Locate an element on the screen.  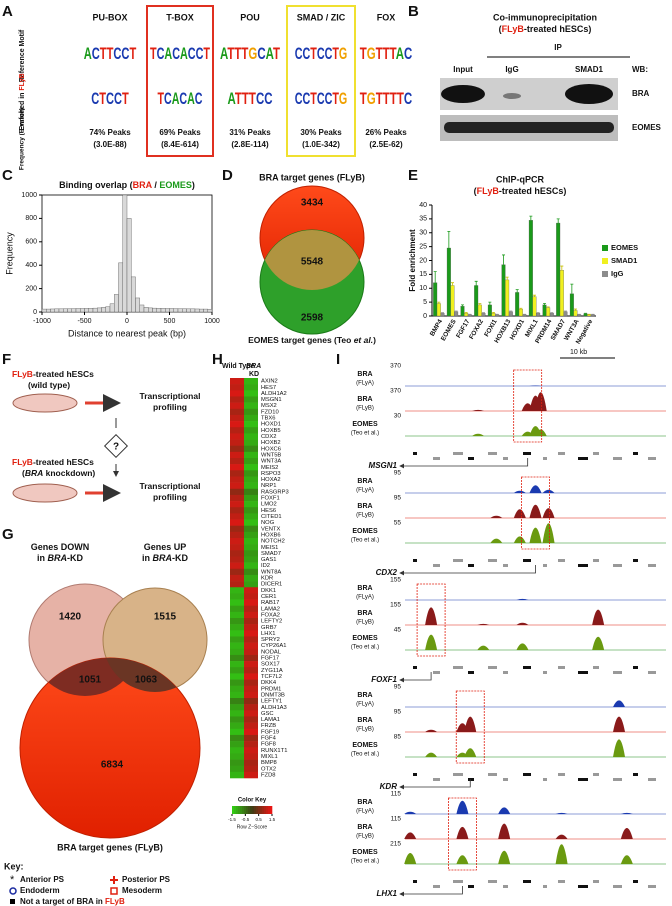
color-key-tick-label: 1.5 is located at coordinates (272, 819).